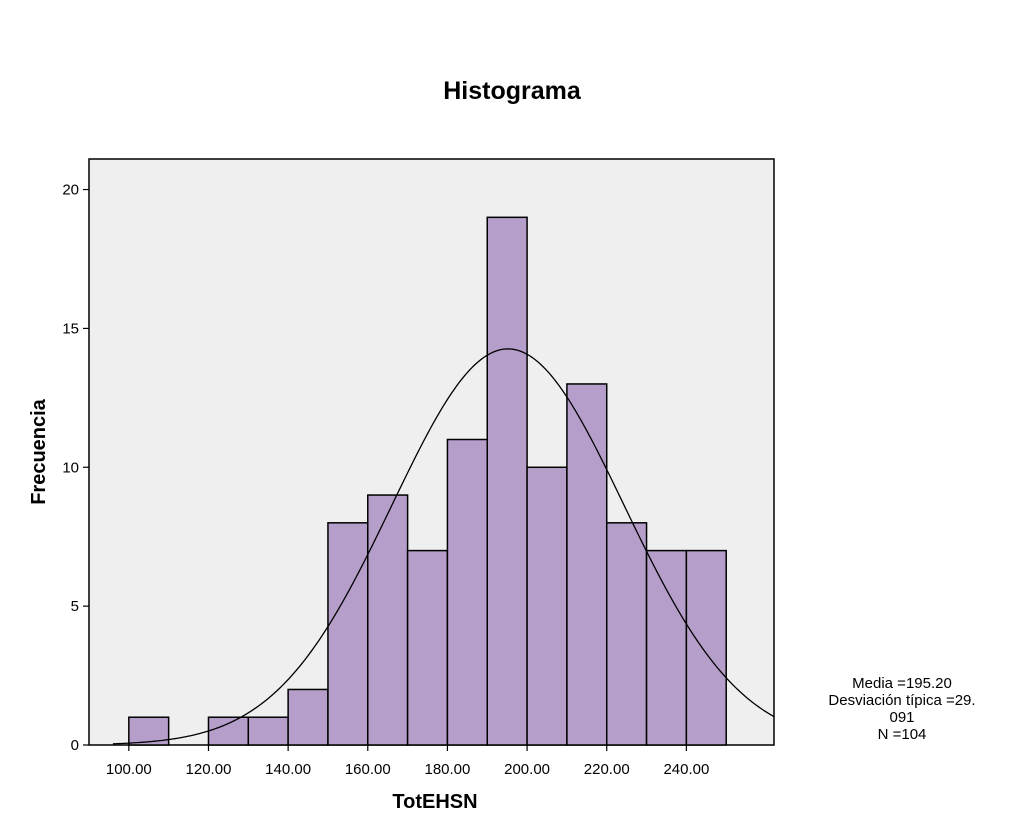  What do you see at coordinates (527, 769) in the screenshot?
I see `x-tick-label: 200.00` at bounding box center [527, 769].